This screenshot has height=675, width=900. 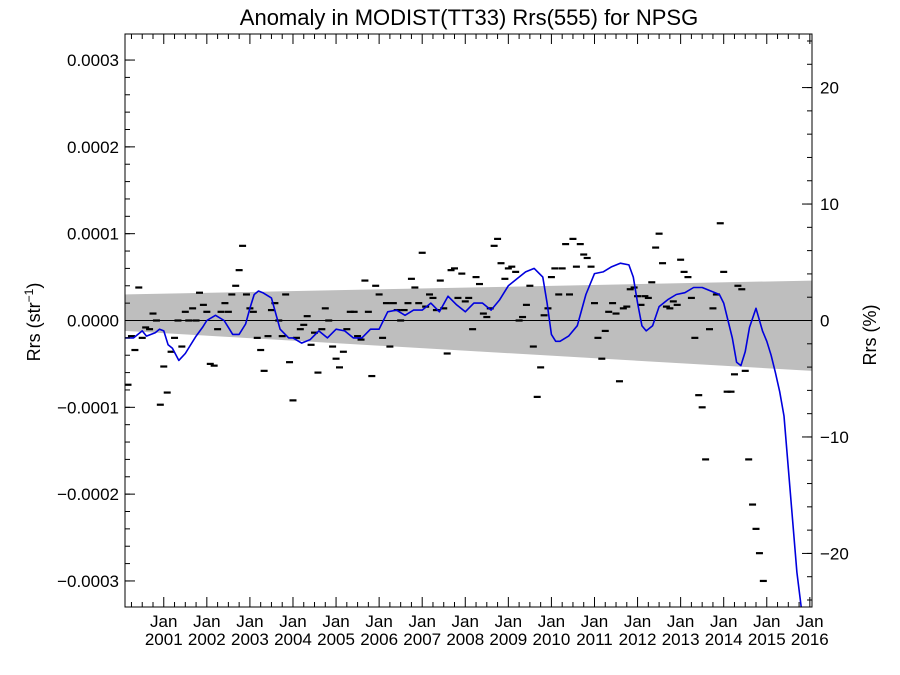 What do you see at coordinates (422, 639) in the screenshot?
I see `x-tick-year-label: 2007` at bounding box center [422, 639].